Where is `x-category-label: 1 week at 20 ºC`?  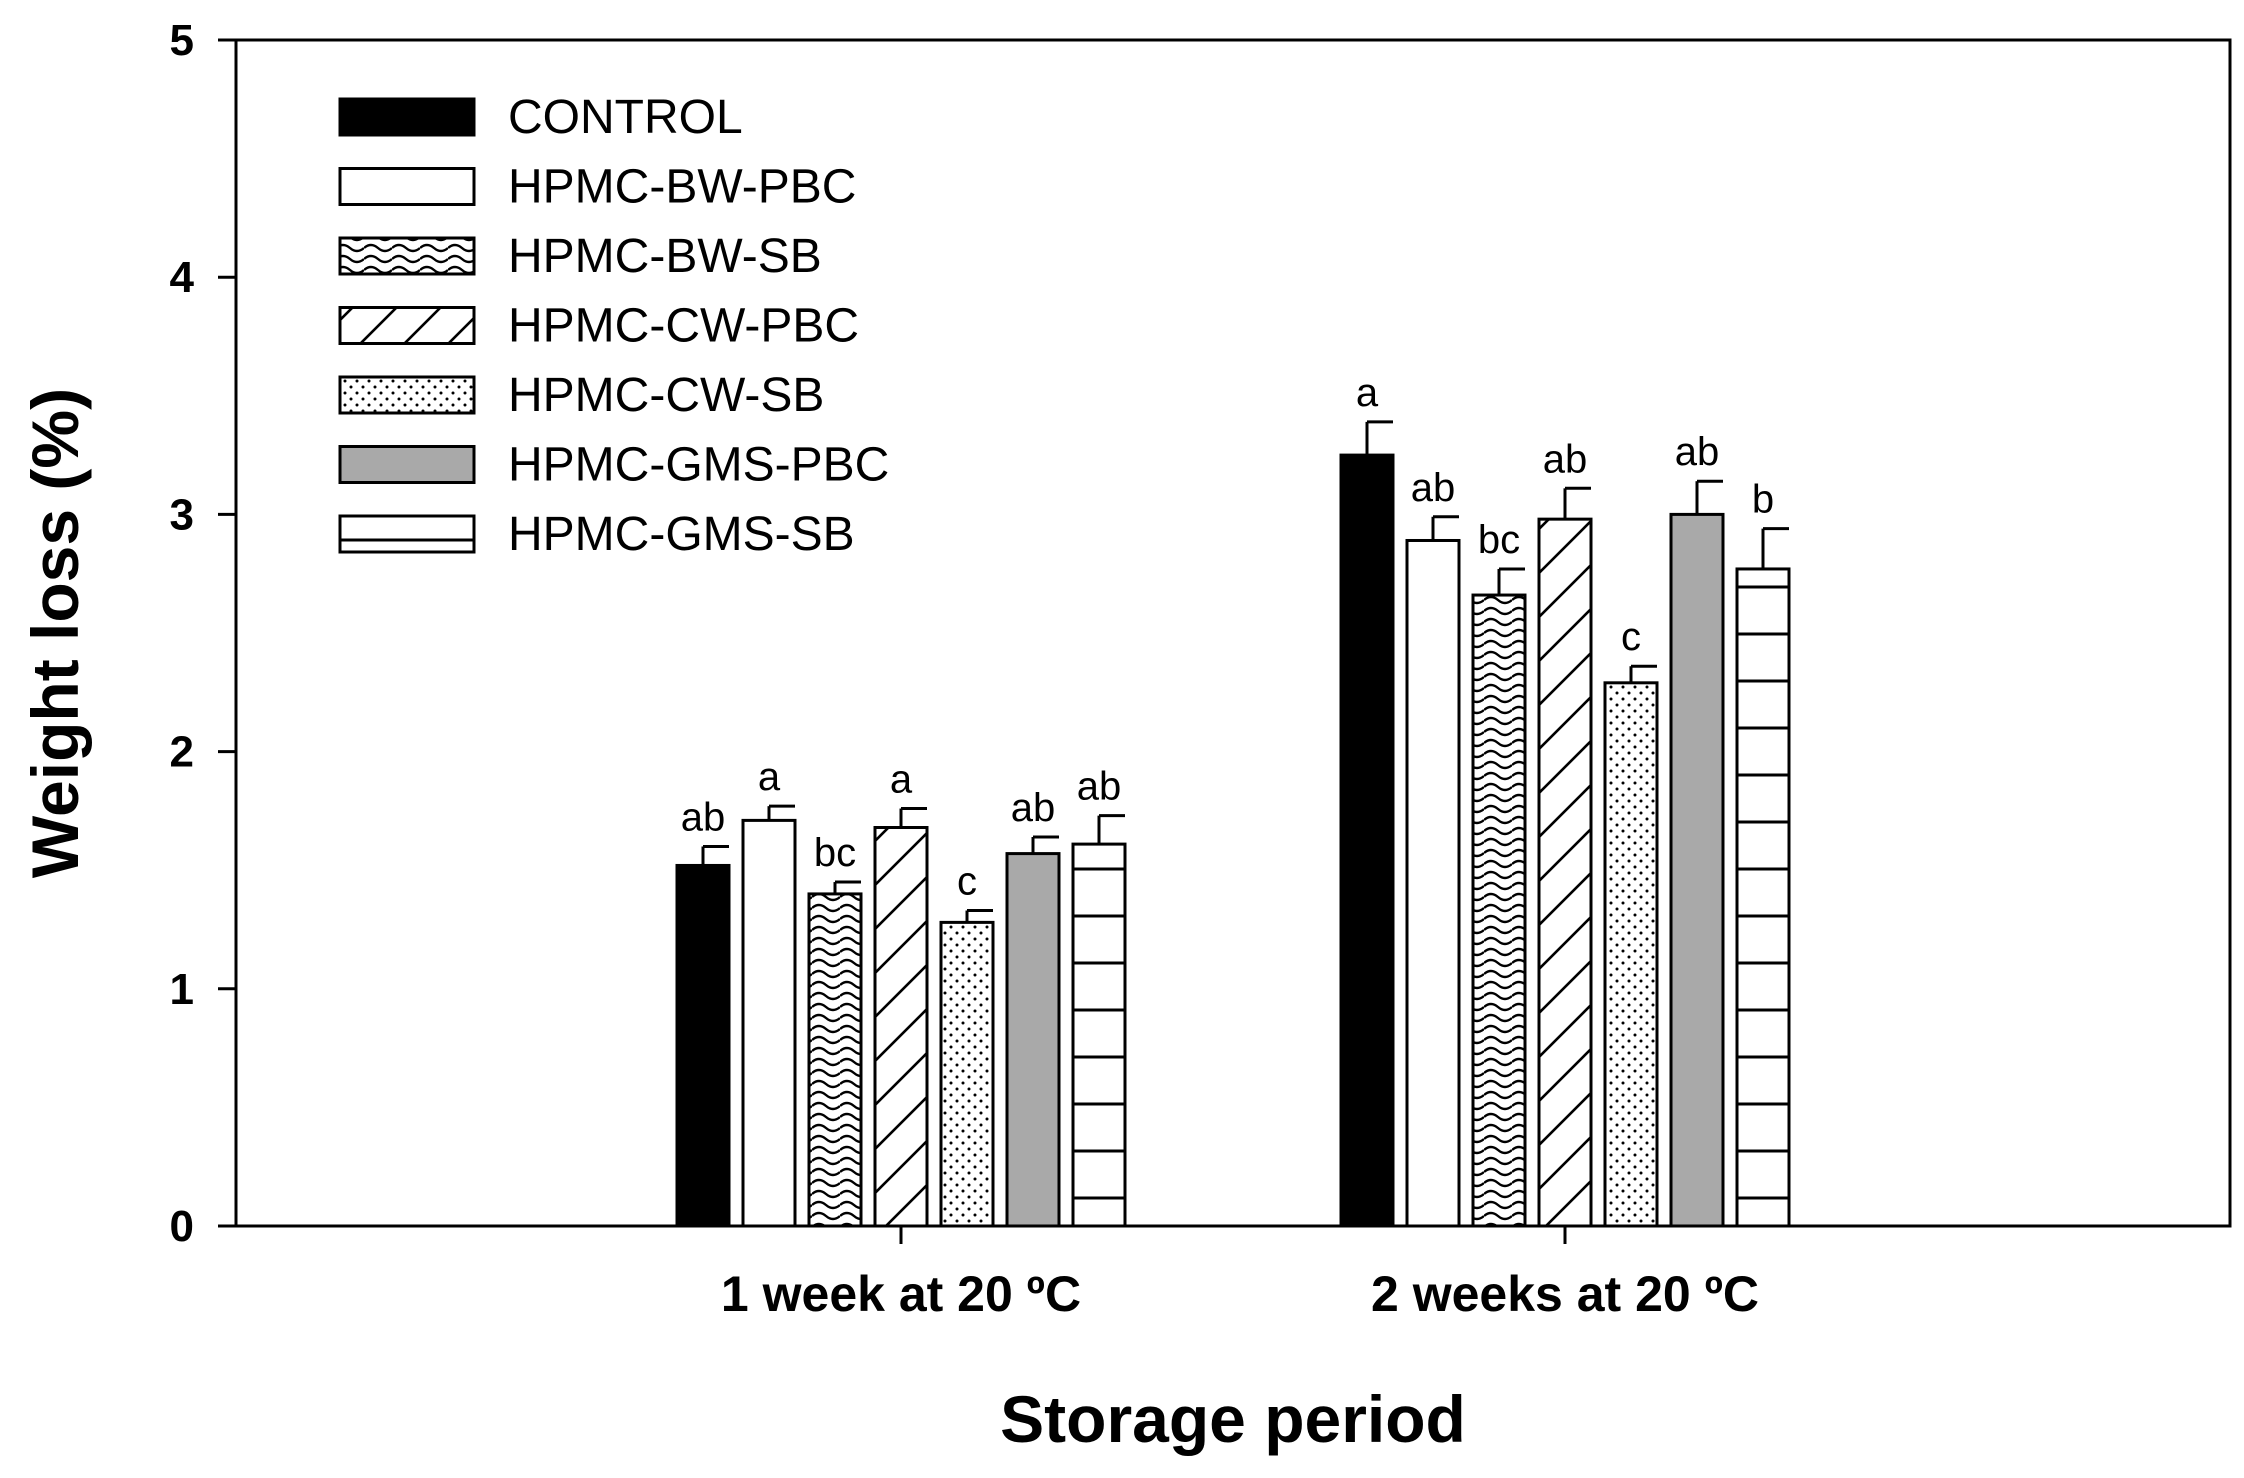
x-category-label: 1 week at 20 ºC is located at coordinates (901, 1294).